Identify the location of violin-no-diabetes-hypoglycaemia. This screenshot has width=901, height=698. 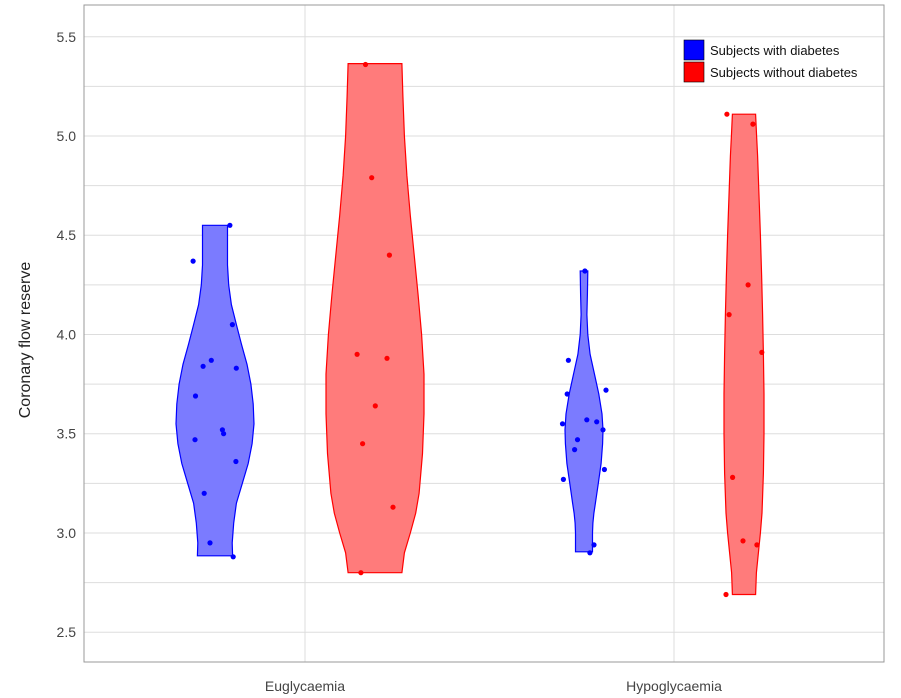
(744, 354).